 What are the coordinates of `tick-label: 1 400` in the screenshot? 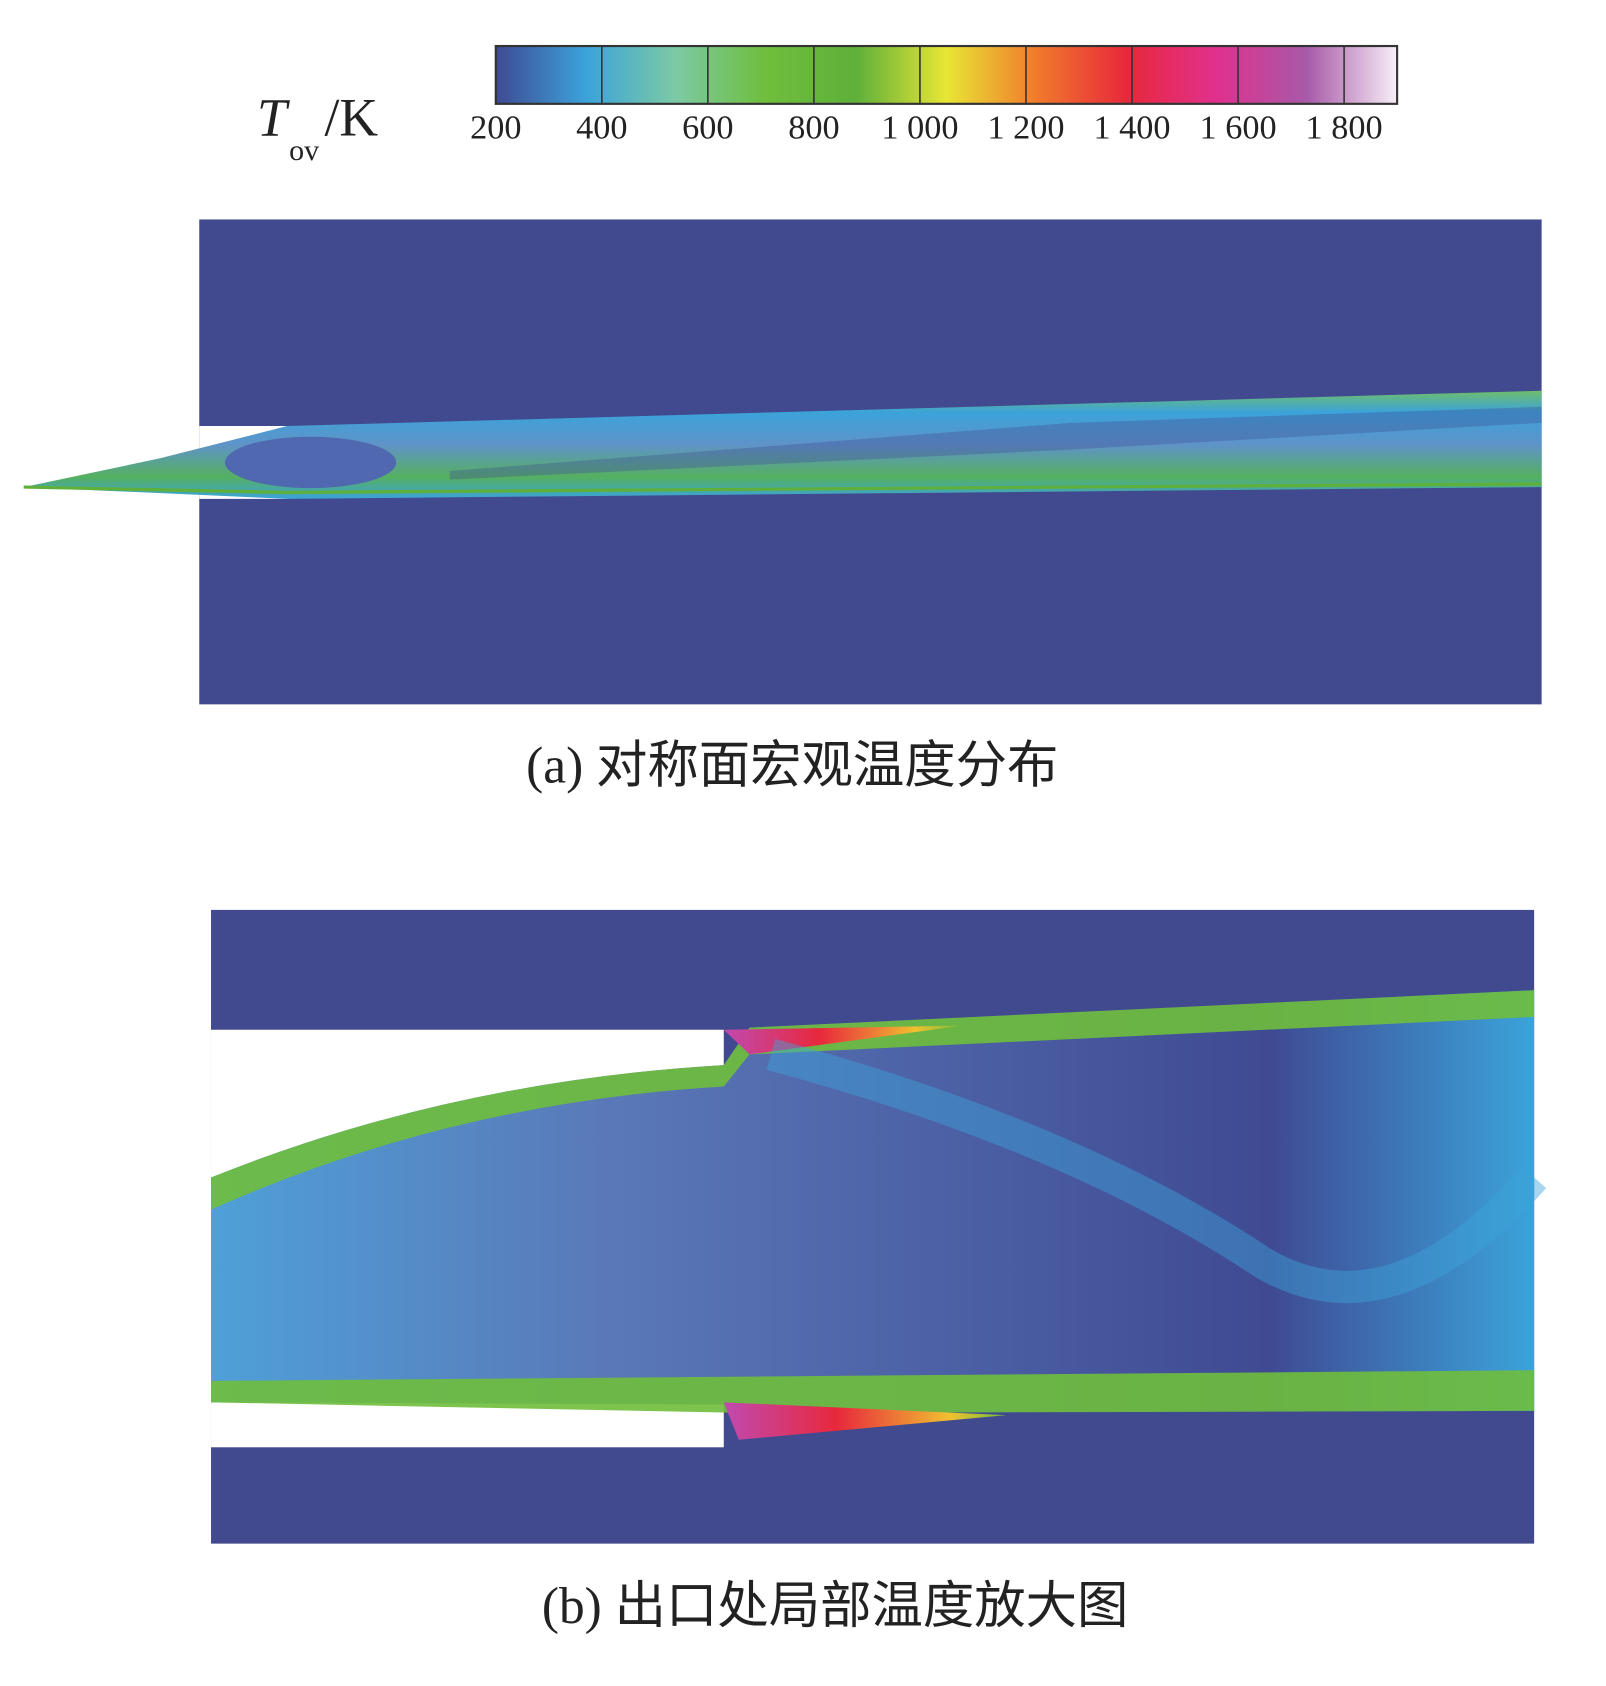 It's located at (1131, 127).